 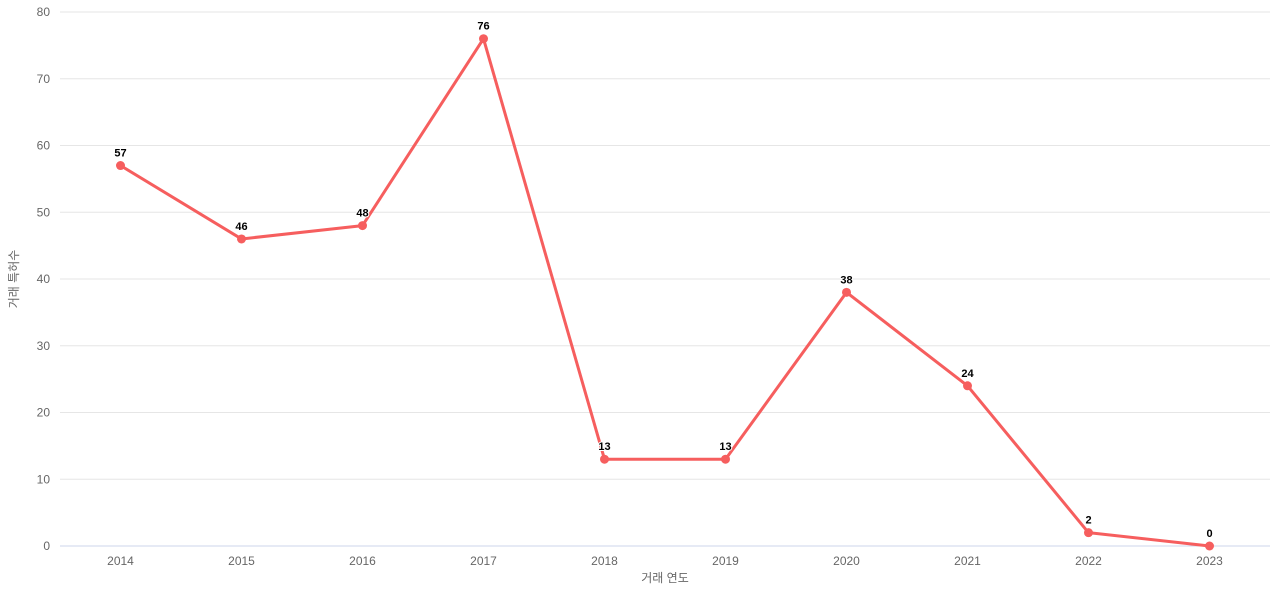 What do you see at coordinates (967, 386) in the screenshot?
I see `data-point-2021` at bounding box center [967, 386].